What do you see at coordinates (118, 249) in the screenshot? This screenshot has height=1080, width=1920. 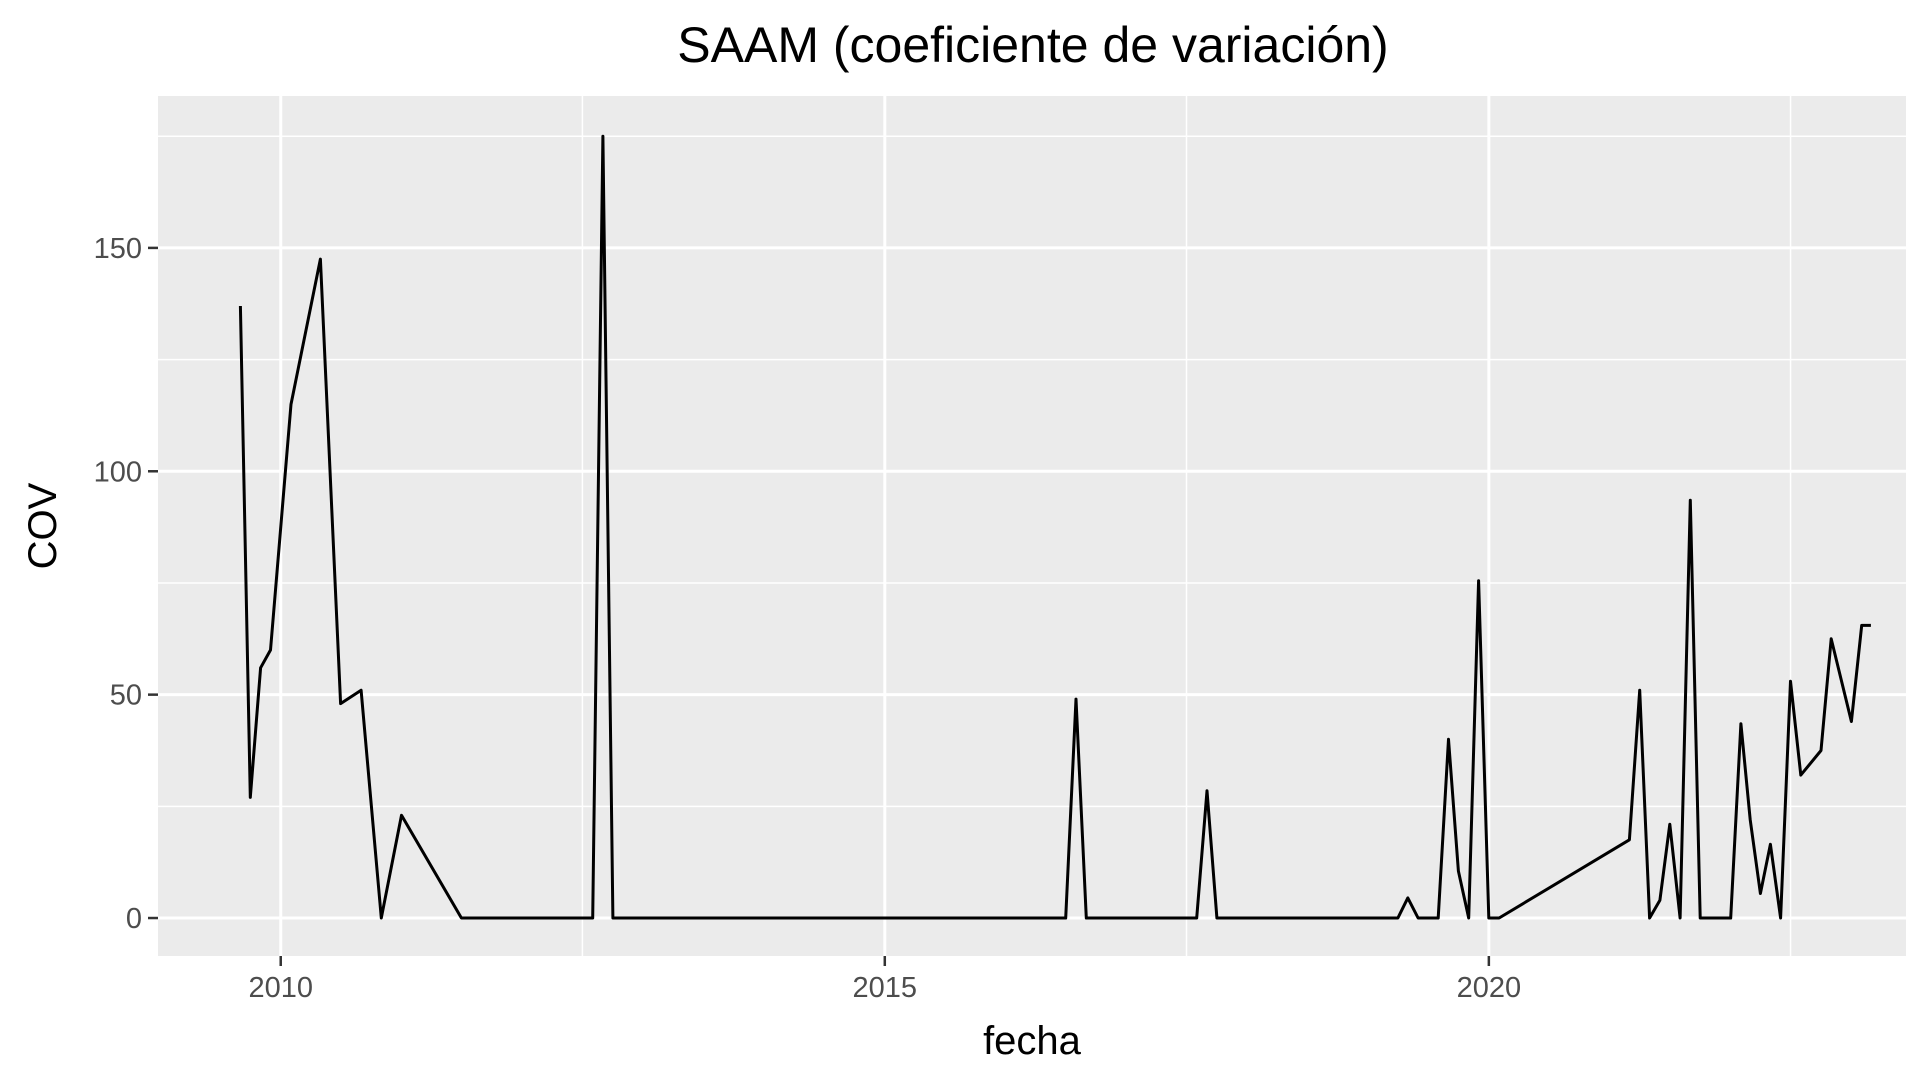 I see `y-tick-label: 150` at bounding box center [118, 249].